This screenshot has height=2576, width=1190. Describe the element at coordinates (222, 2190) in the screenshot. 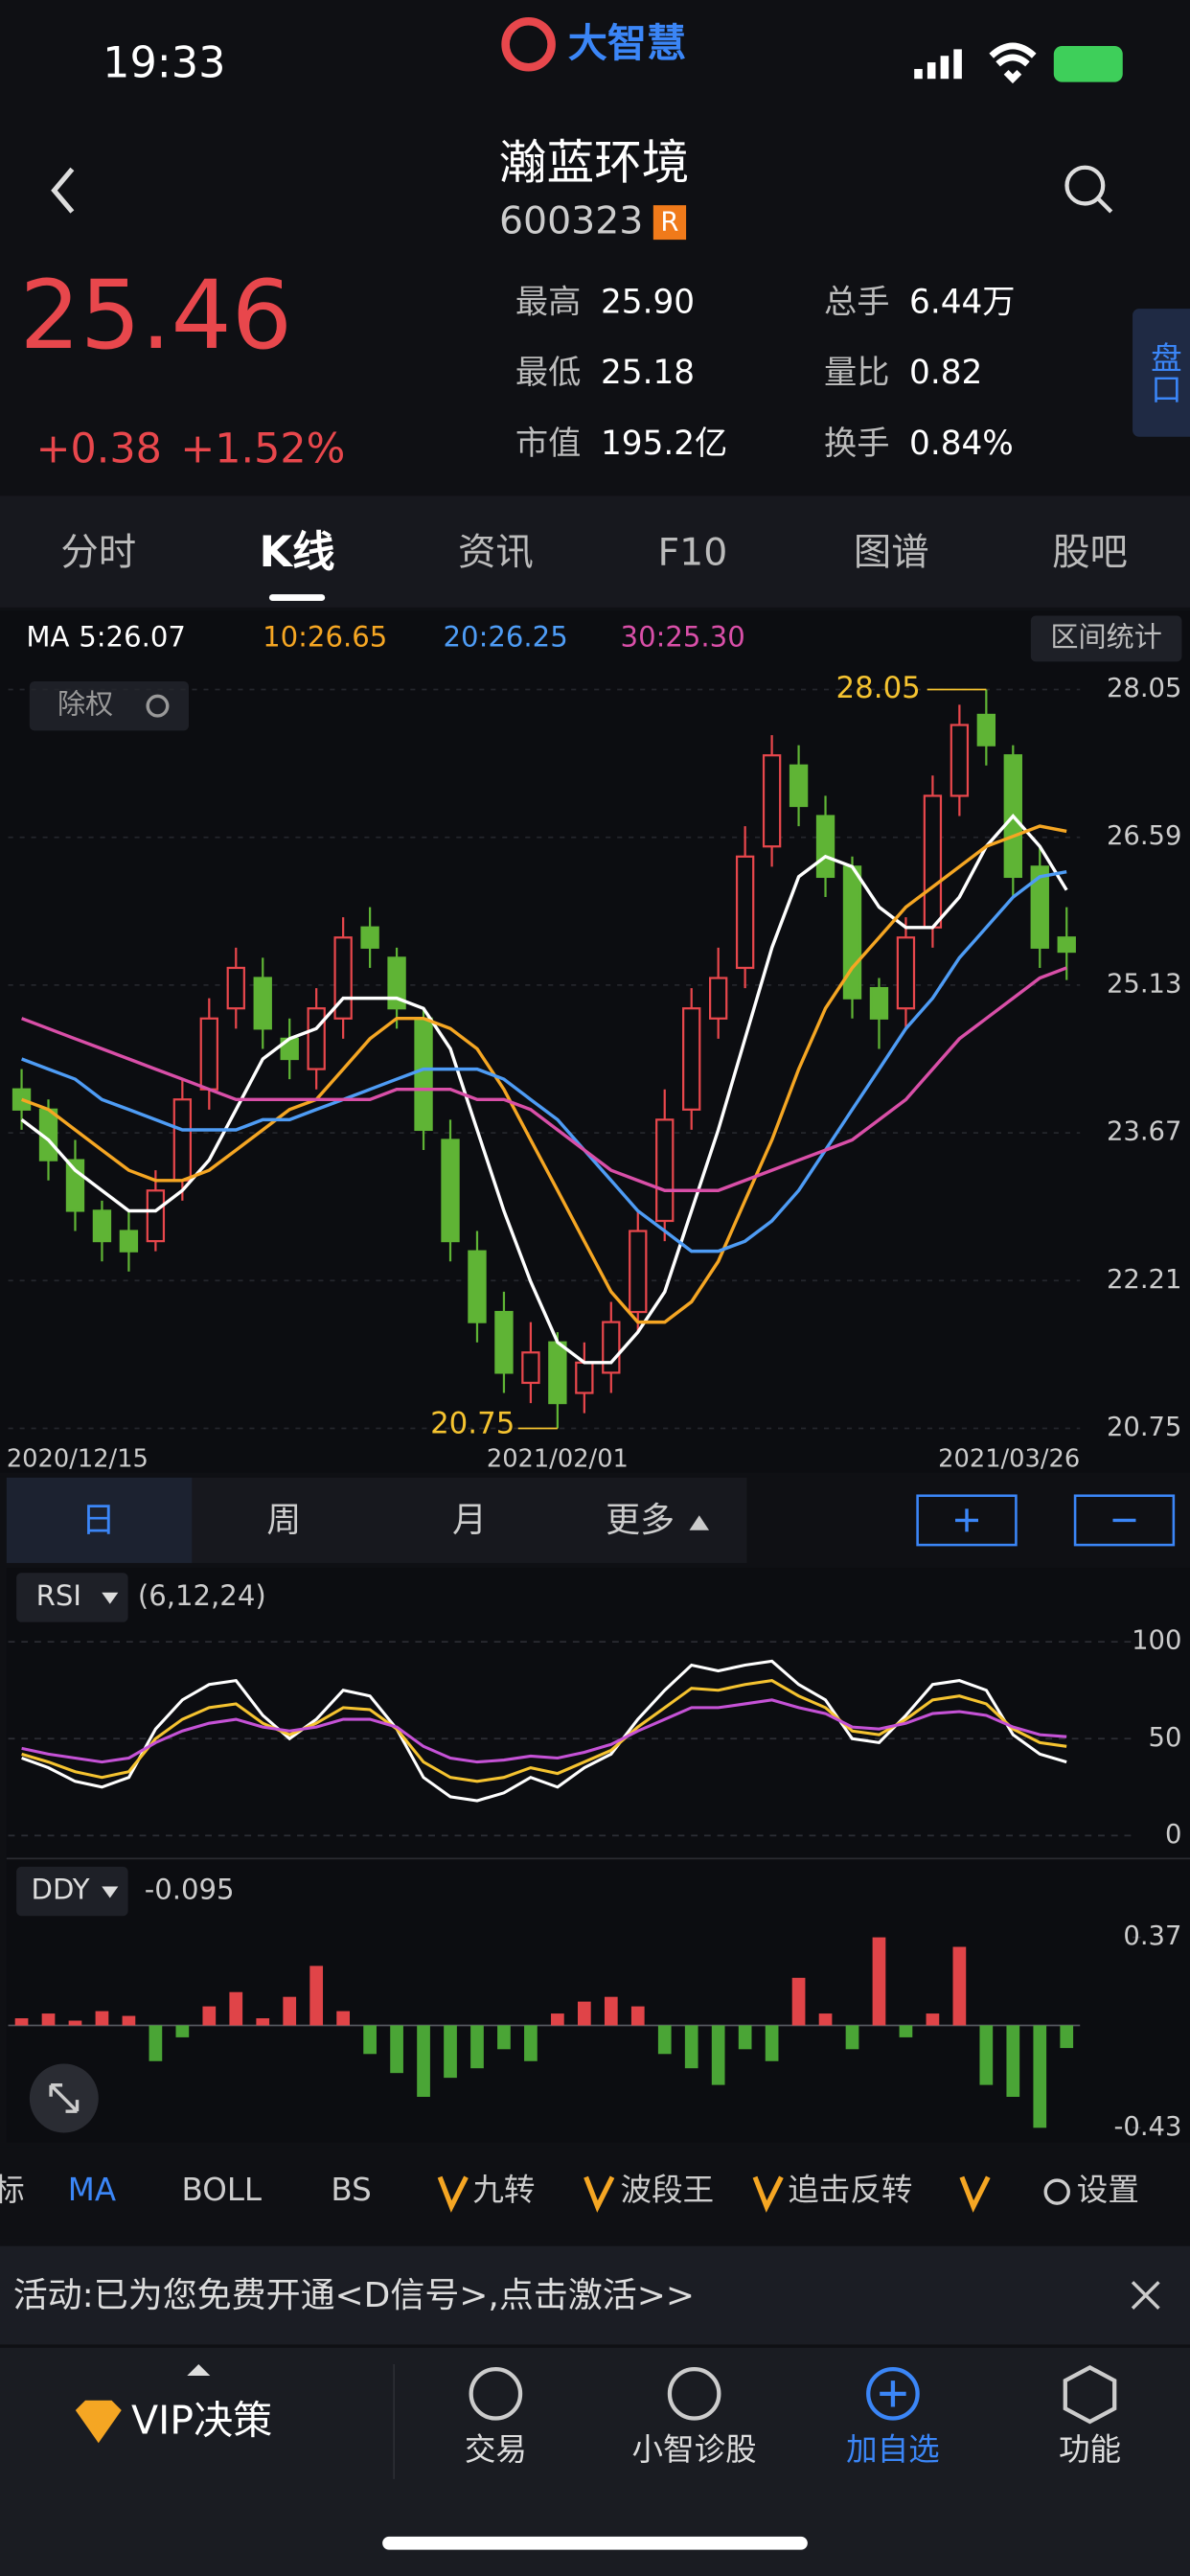

I see `indicator: BOLL` at that location.